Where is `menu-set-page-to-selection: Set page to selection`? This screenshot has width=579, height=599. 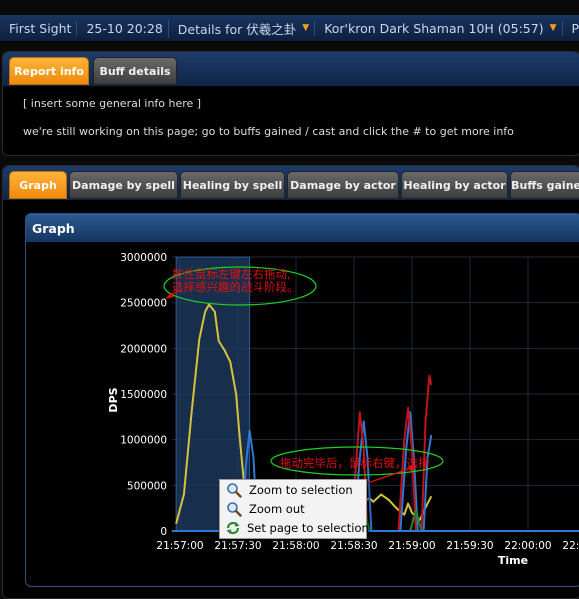 menu-set-page-to-selection: Set page to selection is located at coordinates (293, 527).